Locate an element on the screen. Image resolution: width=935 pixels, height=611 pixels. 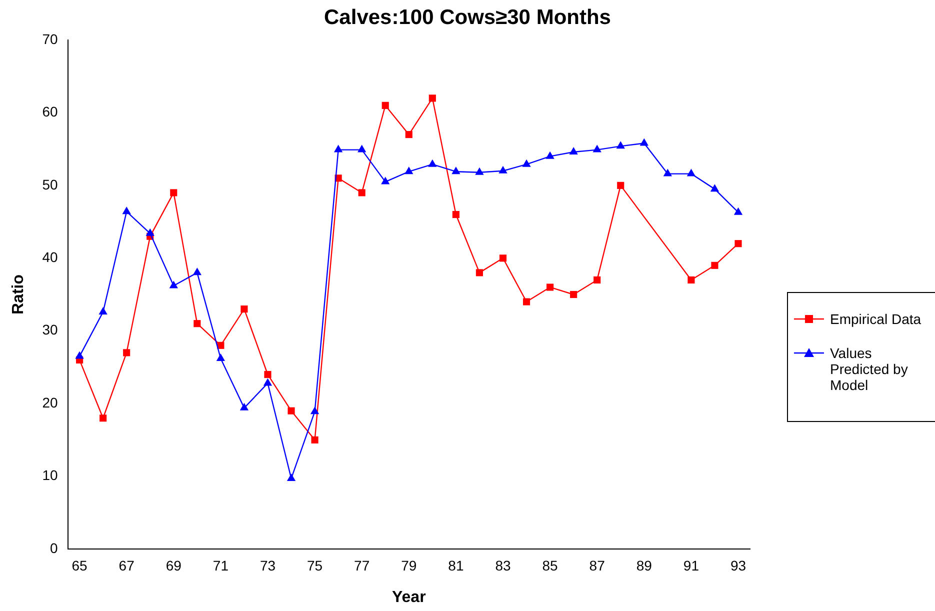
x-tick-label: 89 is located at coordinates (644, 565).